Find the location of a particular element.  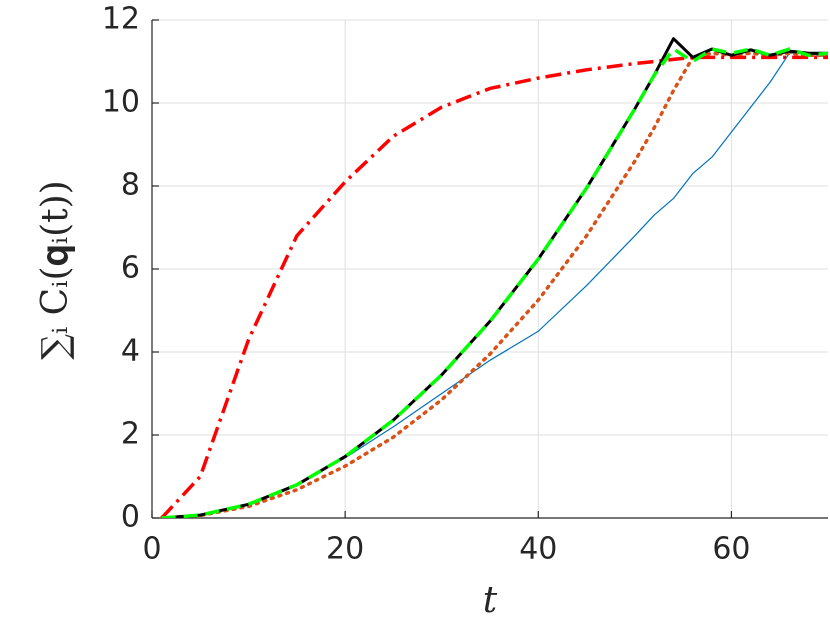

y-tick-label: 12 is located at coordinates (121, 19).